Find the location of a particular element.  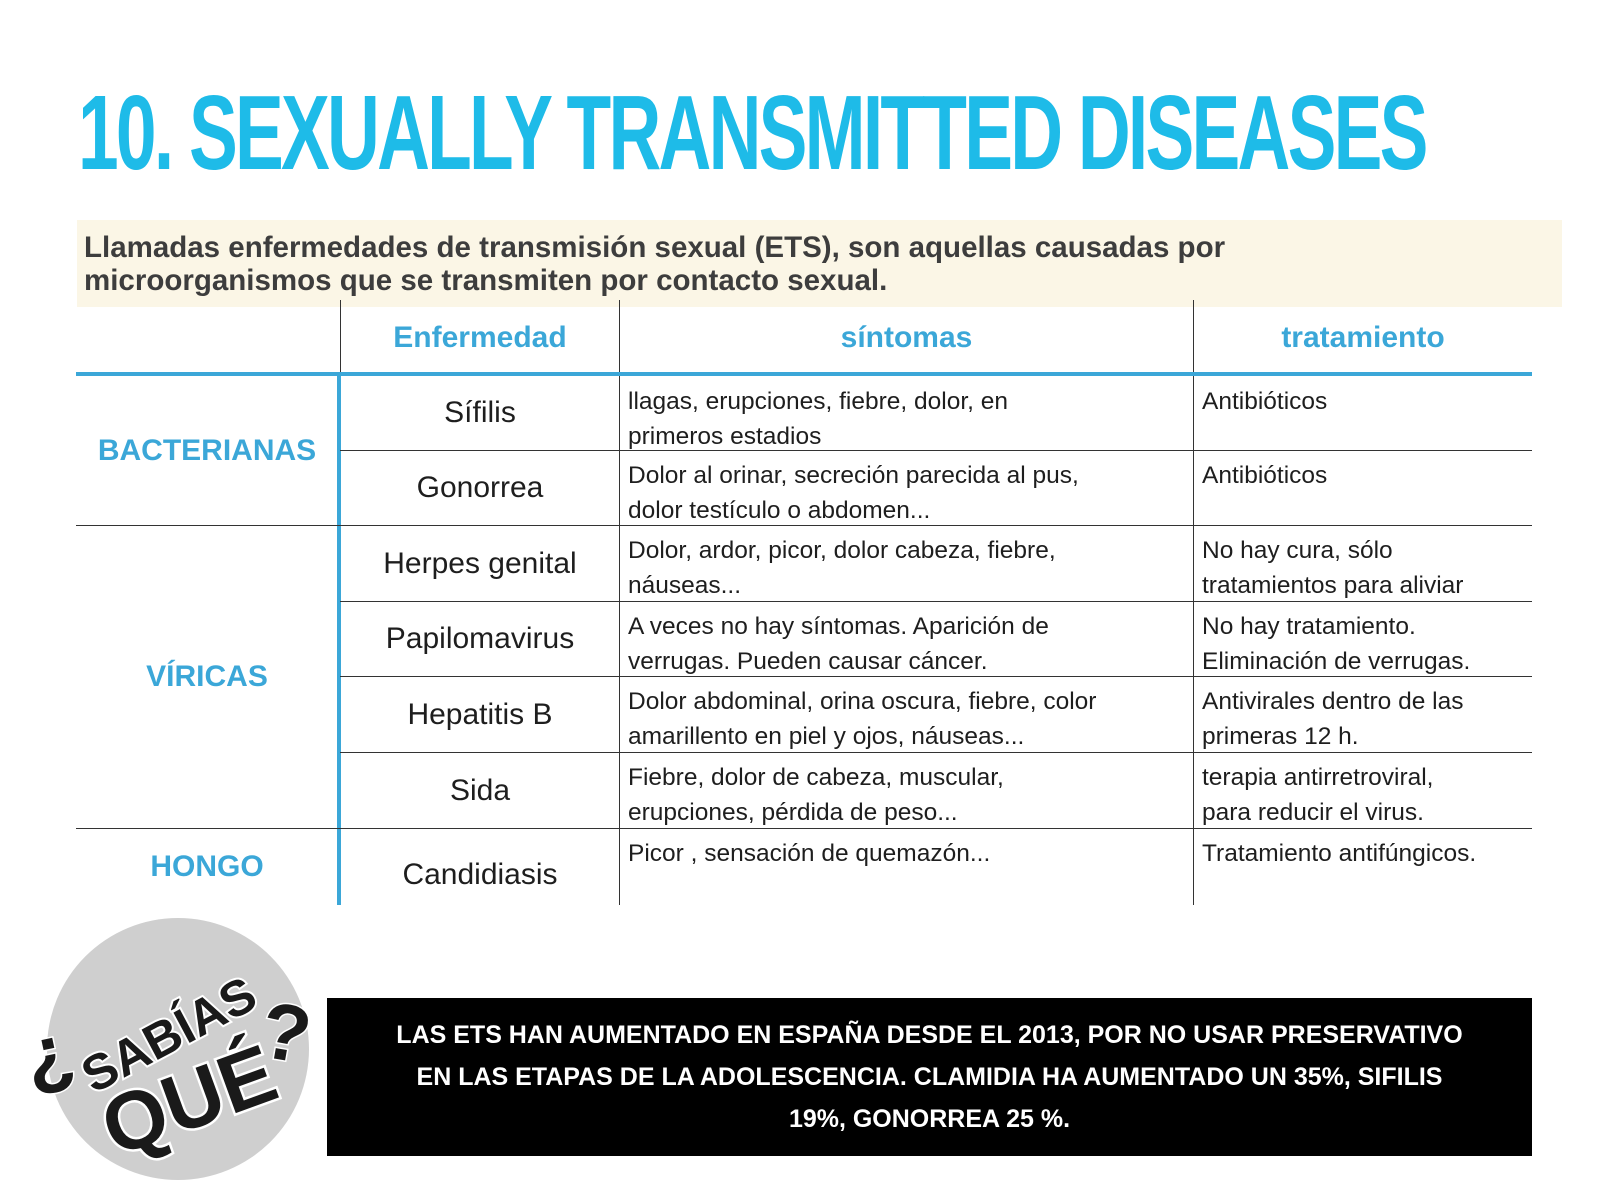

symptoms-line: llagas, erupciones, fiebre, dolor, en is located at coordinates (818, 401).